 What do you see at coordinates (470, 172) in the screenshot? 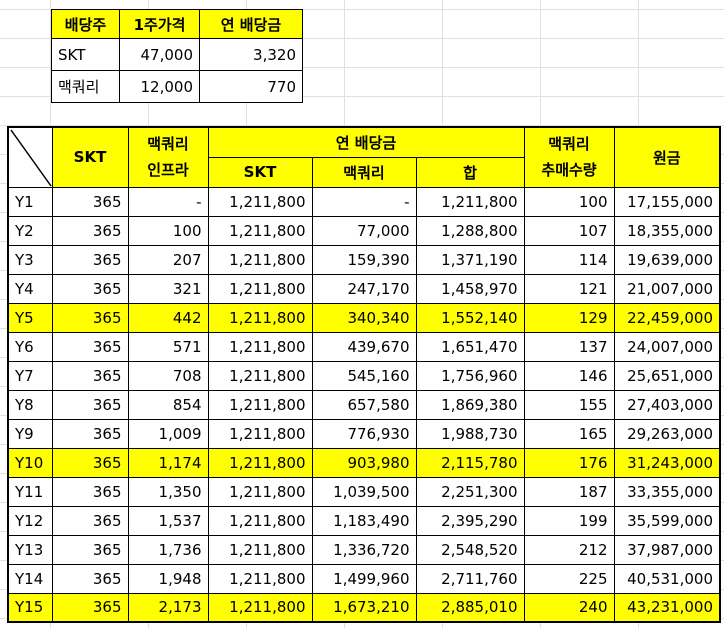
I see `header-dividend-sum: 합` at bounding box center [470, 172].